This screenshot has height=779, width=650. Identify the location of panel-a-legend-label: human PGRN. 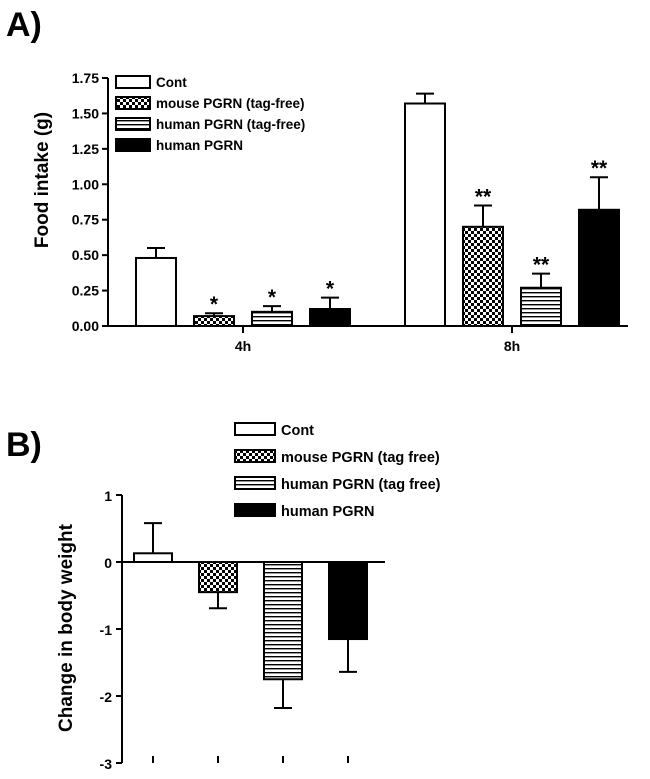
(199, 145).